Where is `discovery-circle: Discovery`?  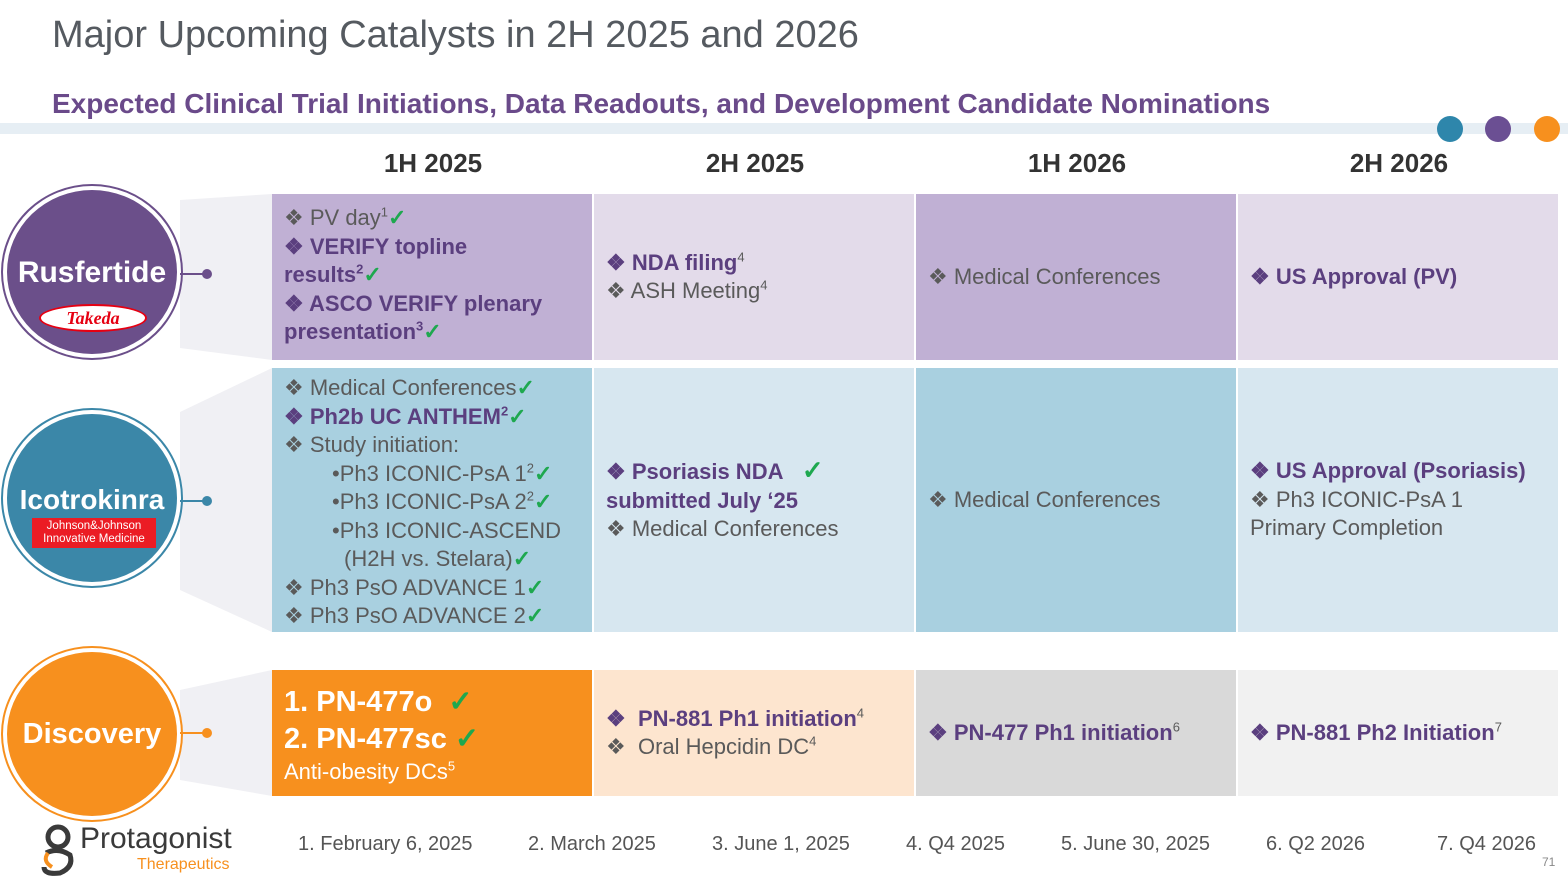
discovery-circle: Discovery is located at coordinates (92, 734).